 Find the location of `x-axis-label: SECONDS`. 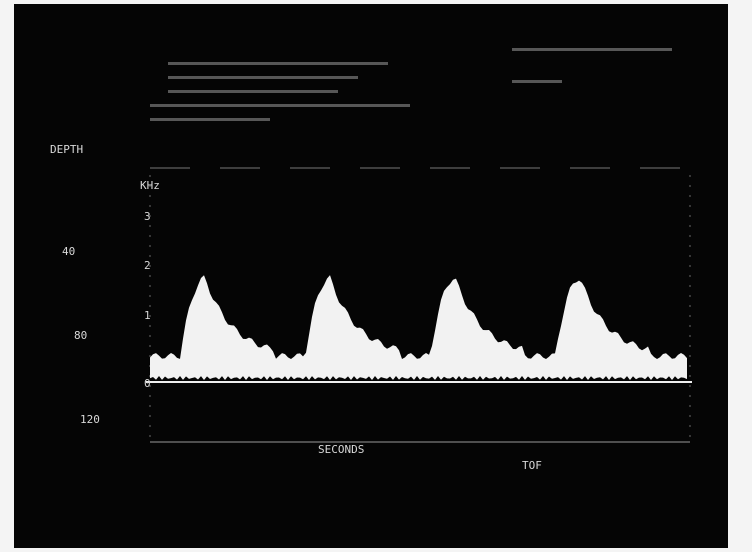

x-axis-label: SECONDS is located at coordinates (341, 449).